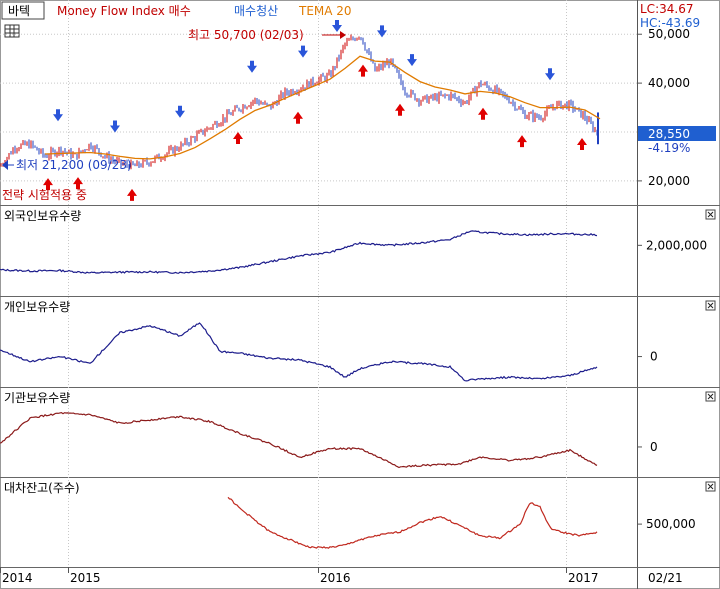 The height and width of the screenshot is (589, 720). I want to click on high-annotation: 최고 50,700 (02/03), so click(246, 35).